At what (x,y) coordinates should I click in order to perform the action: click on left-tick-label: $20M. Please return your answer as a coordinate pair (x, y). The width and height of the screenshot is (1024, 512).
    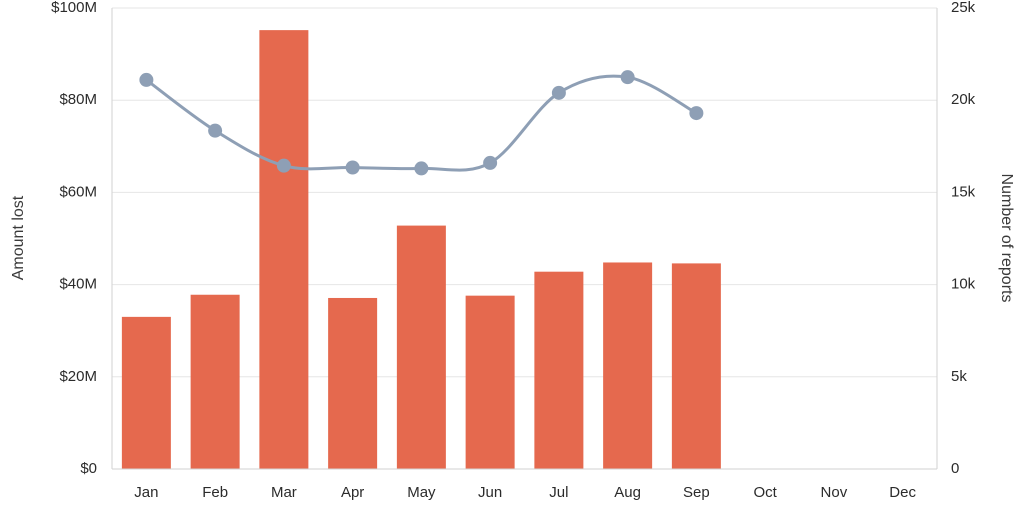
    Looking at the image, I should click on (78, 376).